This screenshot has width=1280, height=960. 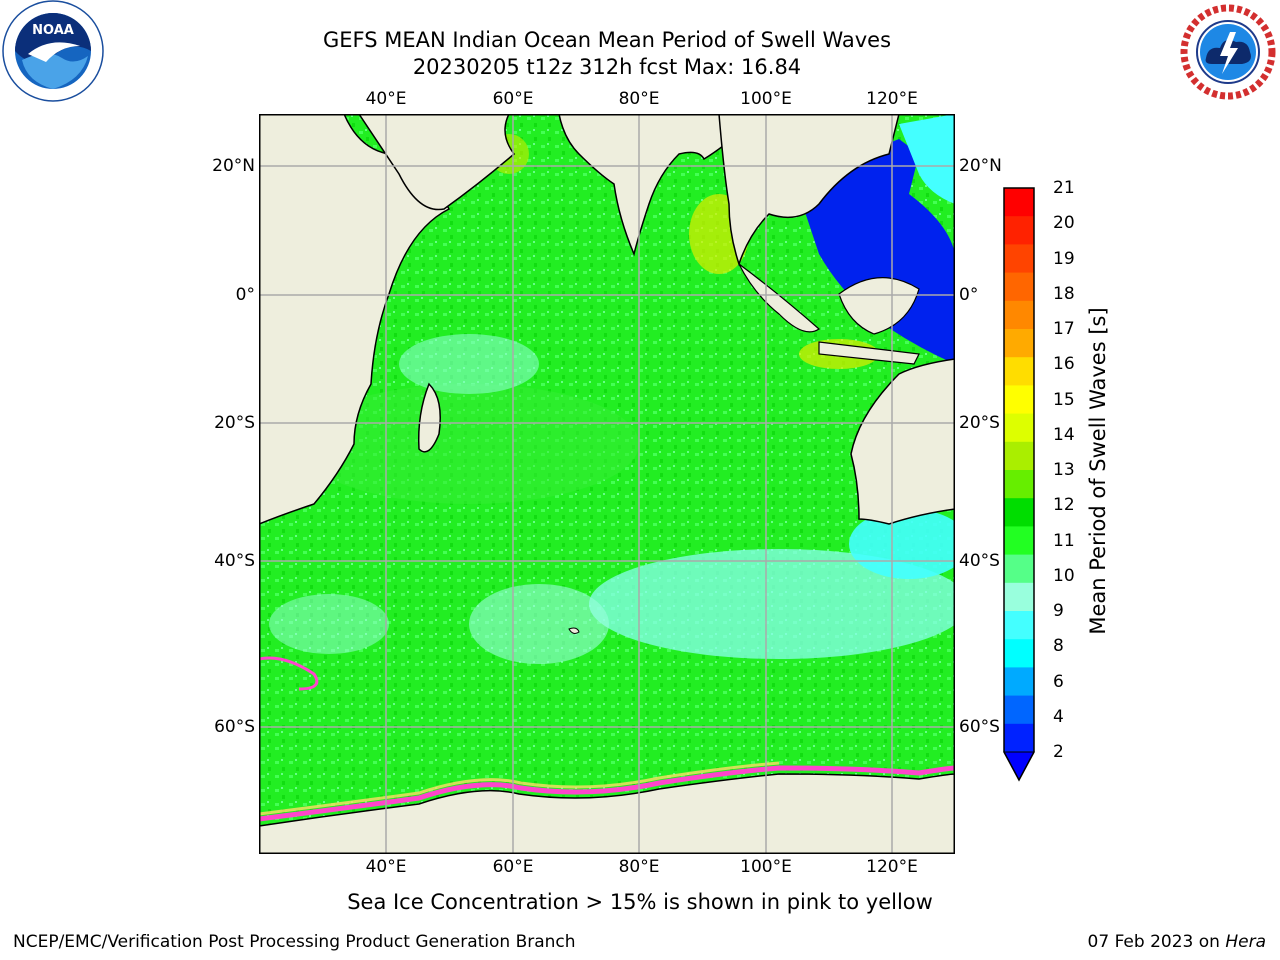 I want to click on colorbar-frame, so click(x=1019, y=484).